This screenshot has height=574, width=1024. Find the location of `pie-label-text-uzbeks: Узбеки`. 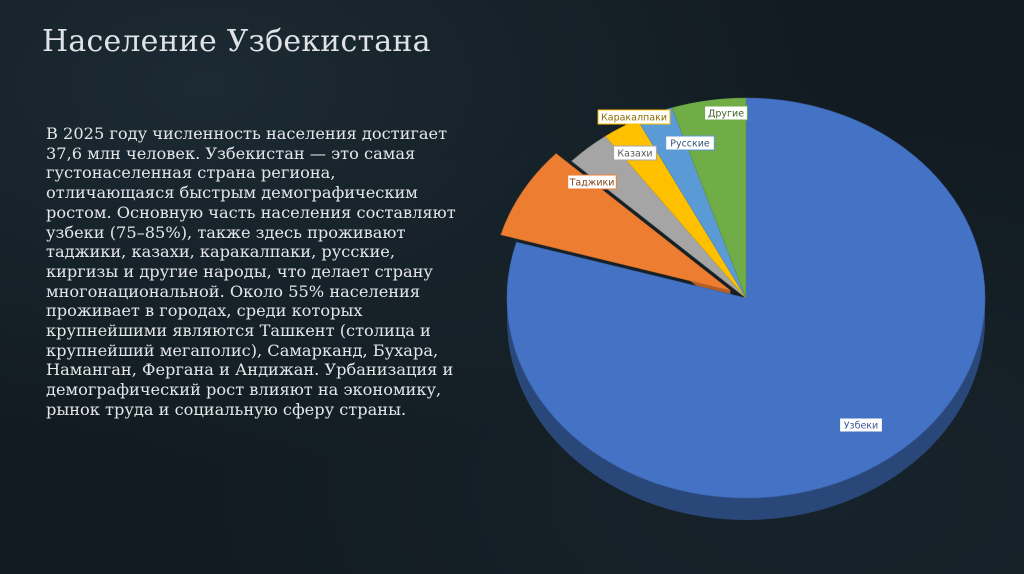

pie-label-text-uzbeks: Узбеки is located at coordinates (861, 426).